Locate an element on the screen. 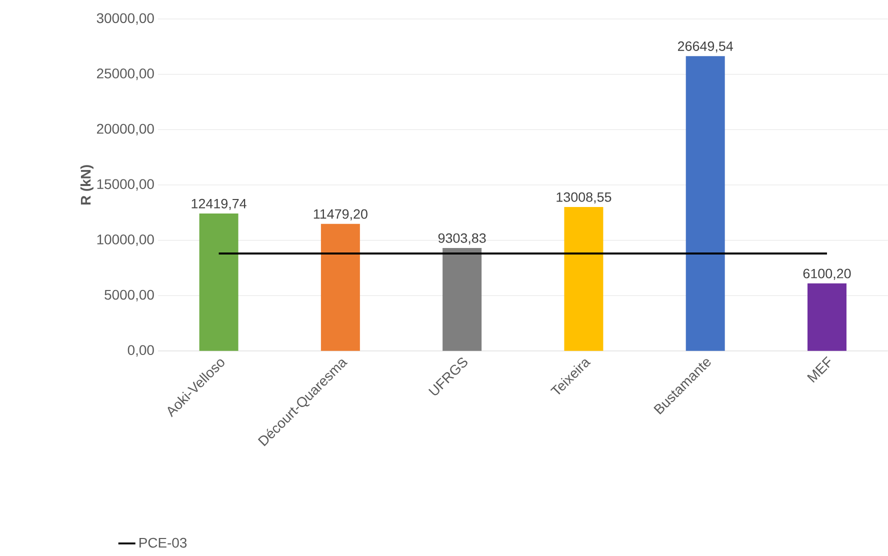 This screenshot has height=556, width=888. data-label: 11479,20 is located at coordinates (341, 214).